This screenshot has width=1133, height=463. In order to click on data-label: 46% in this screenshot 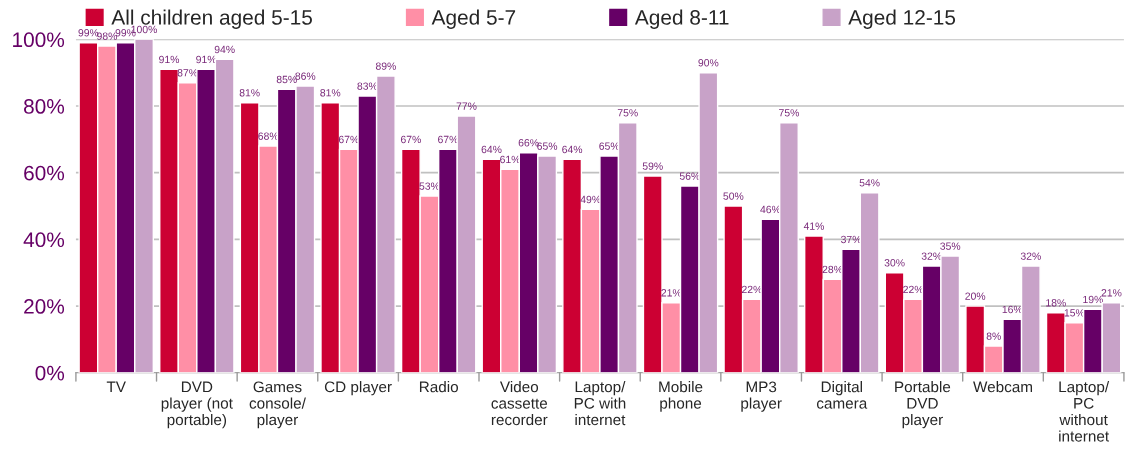, I will do `click(770, 209)`.